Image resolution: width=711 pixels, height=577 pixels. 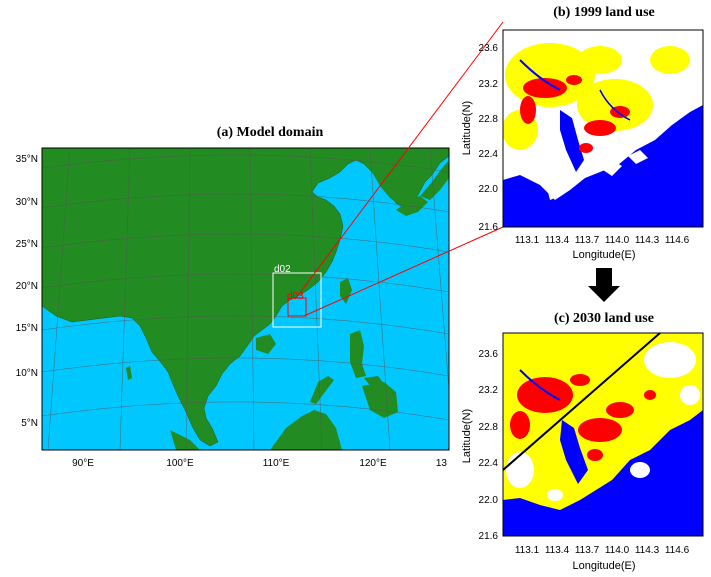 What do you see at coordinates (387, 187) in the screenshot?
I see `korea-peninsula` at bounding box center [387, 187].